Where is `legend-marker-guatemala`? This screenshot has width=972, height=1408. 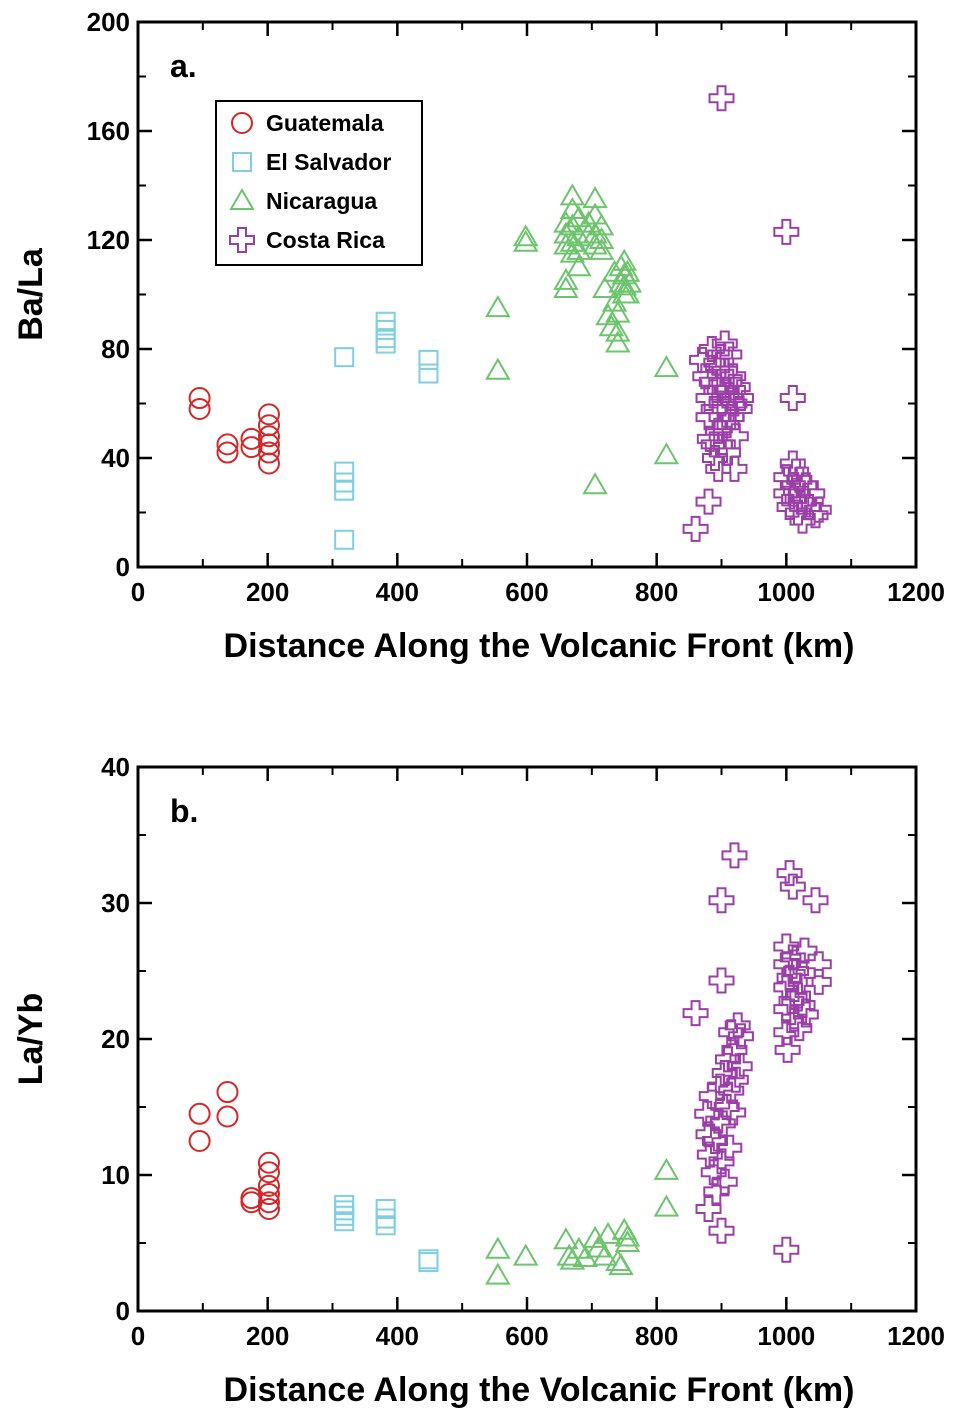
legend-marker-guatemala is located at coordinates (242, 123).